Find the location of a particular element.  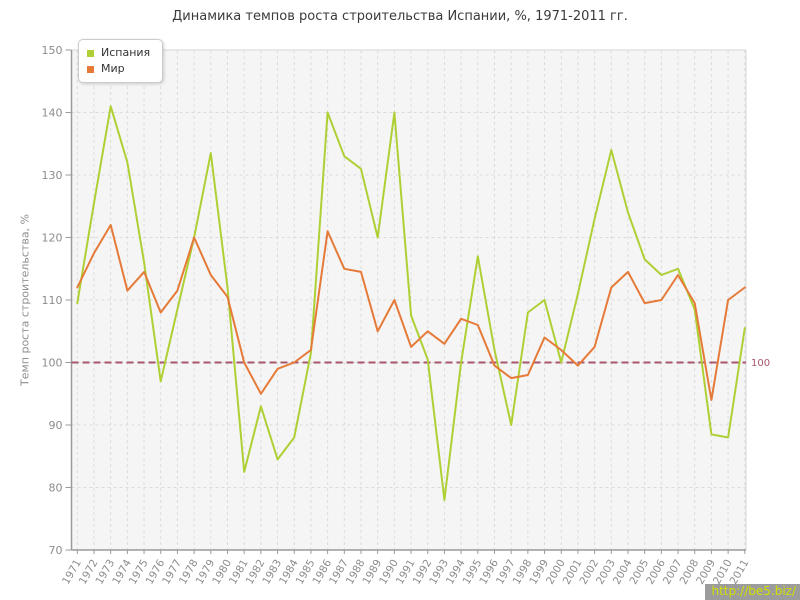

legend-item-spain: Испания is located at coordinates (118, 53).